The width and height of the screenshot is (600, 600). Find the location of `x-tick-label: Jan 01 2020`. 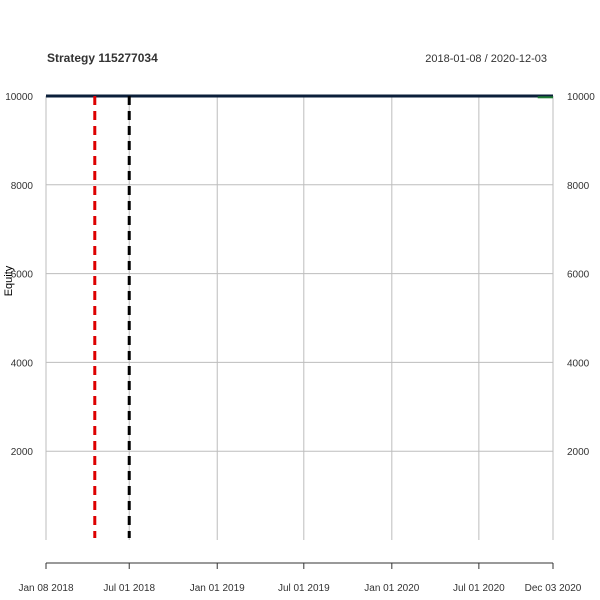

x-tick-label: Jan 01 2020 is located at coordinates (391, 588).